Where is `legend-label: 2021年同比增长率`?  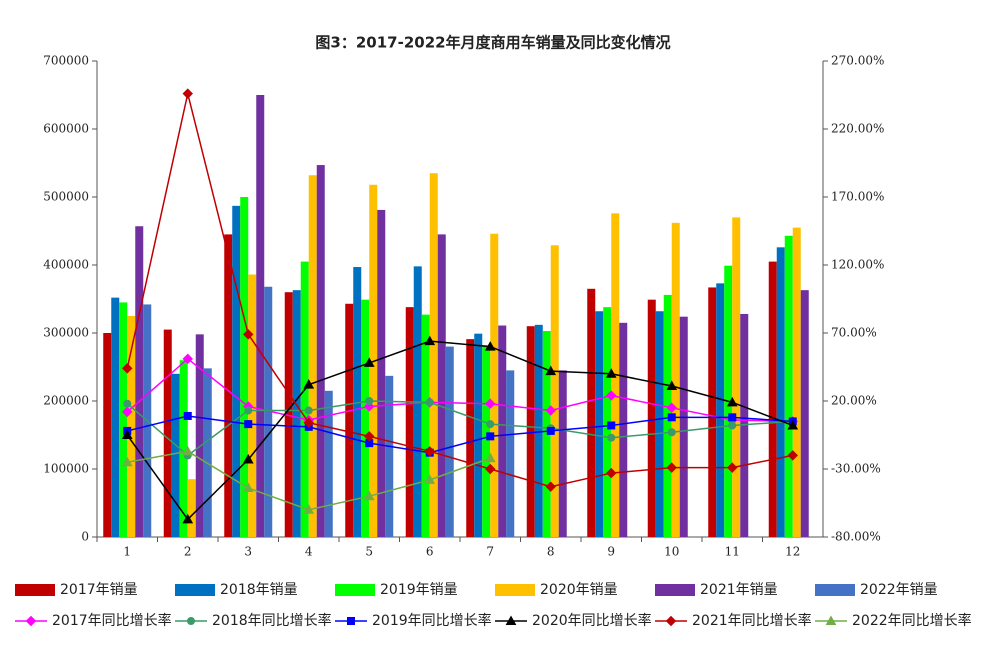 legend-label: 2021年同比增长率 is located at coordinates (752, 620).